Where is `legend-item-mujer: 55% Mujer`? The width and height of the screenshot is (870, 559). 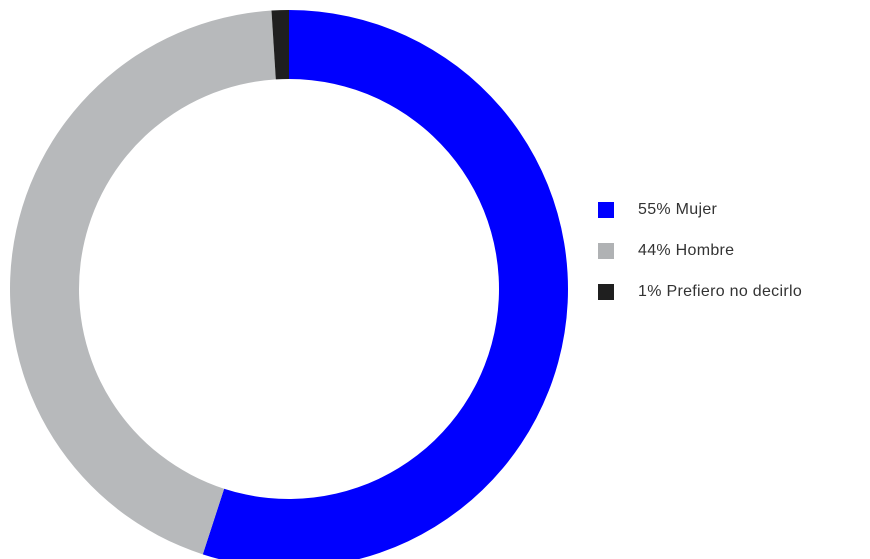 legend-item-mujer: 55% Mujer is located at coordinates (730, 210).